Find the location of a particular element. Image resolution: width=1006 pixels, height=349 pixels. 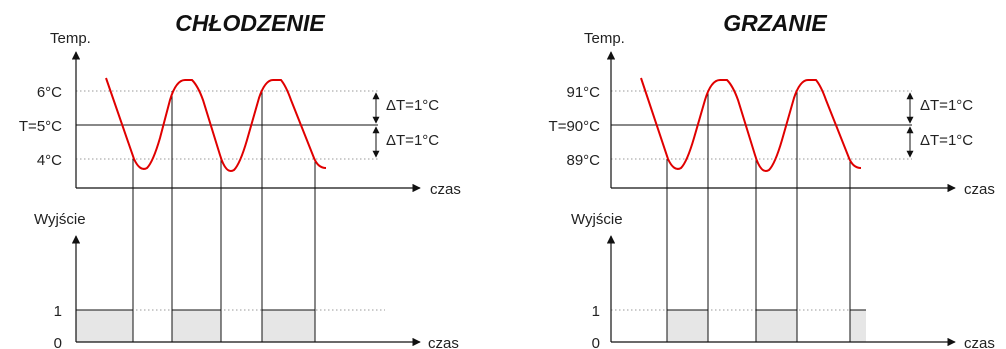

panel-title: GRZANIE is located at coordinates (775, 23).